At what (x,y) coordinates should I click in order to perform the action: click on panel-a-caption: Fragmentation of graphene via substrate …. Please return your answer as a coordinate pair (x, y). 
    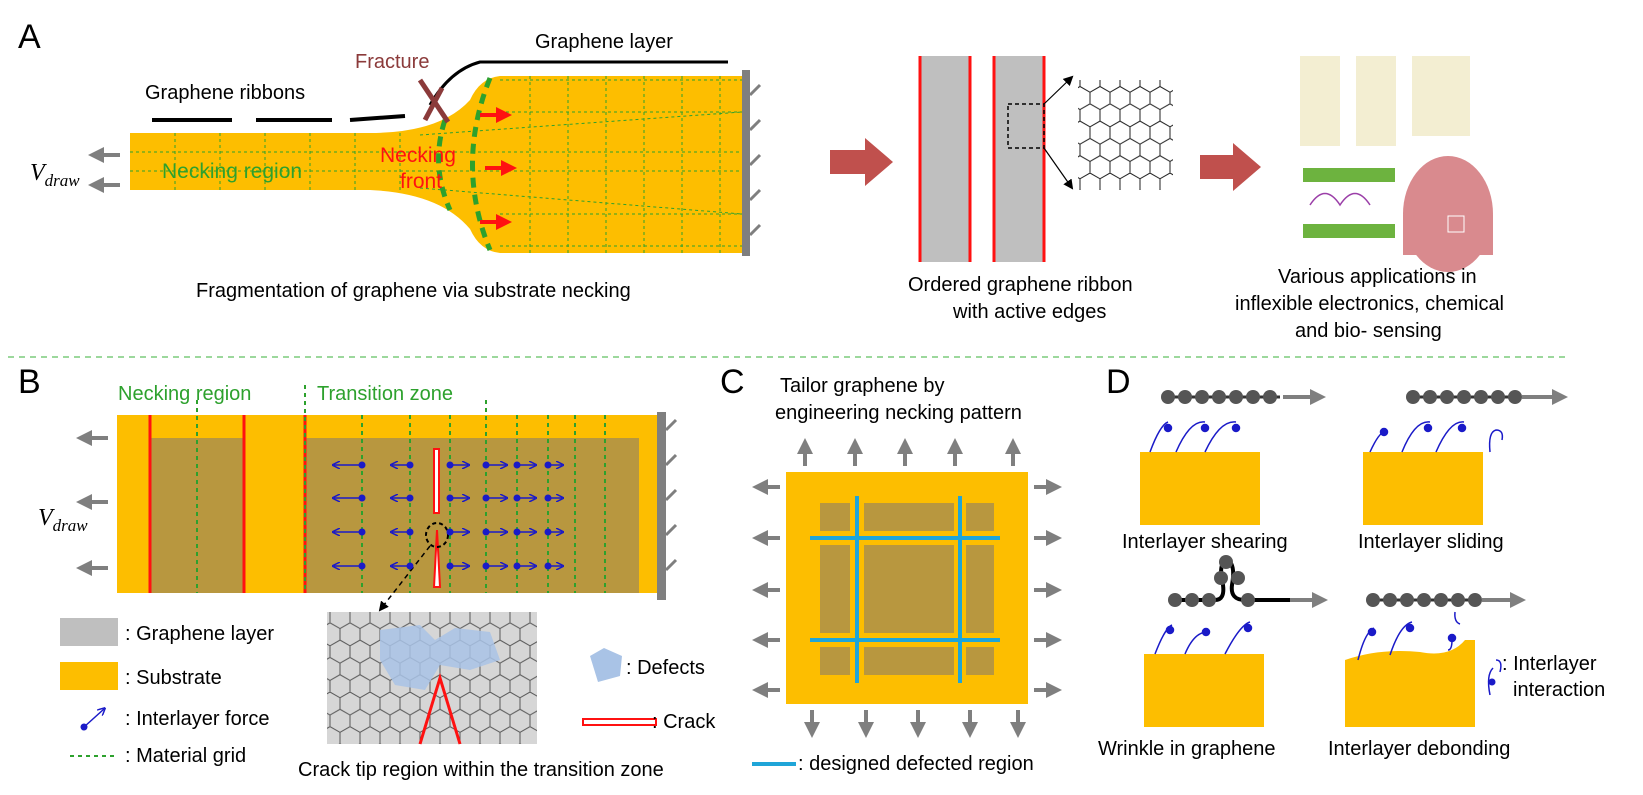
    Looking at the image, I should click on (413, 291).